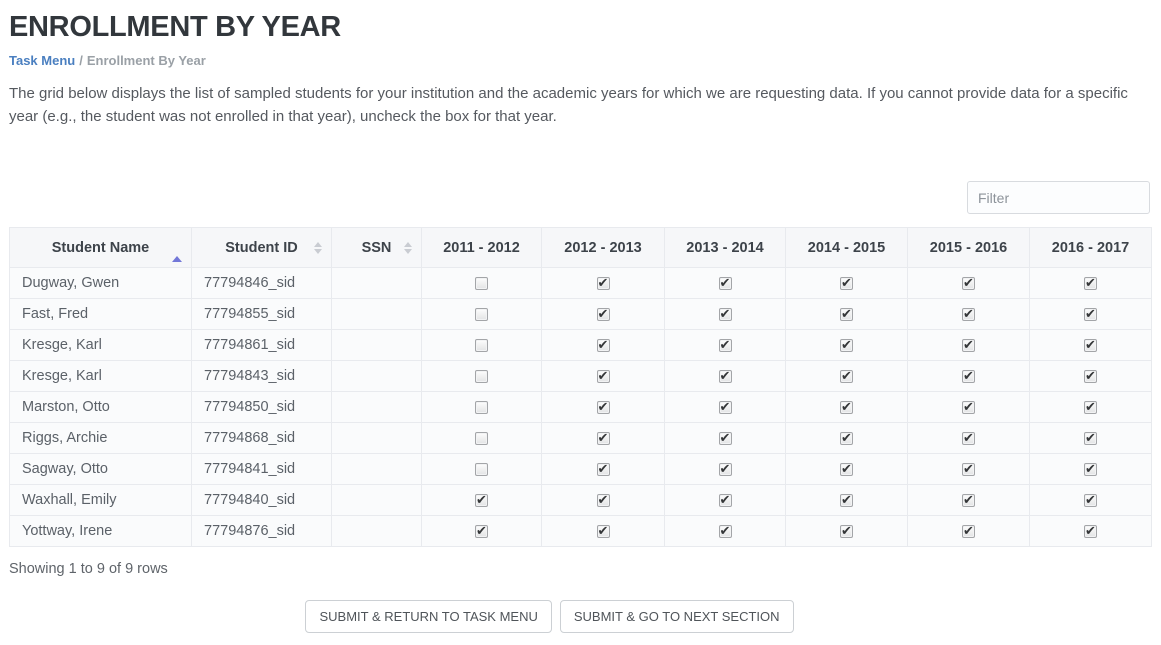 The height and width of the screenshot is (645, 1161). Describe the element at coordinates (428, 616) in the screenshot. I see `submit-return-task-menu-button: SUBMIT & RETURN TO TASK MENU` at that location.